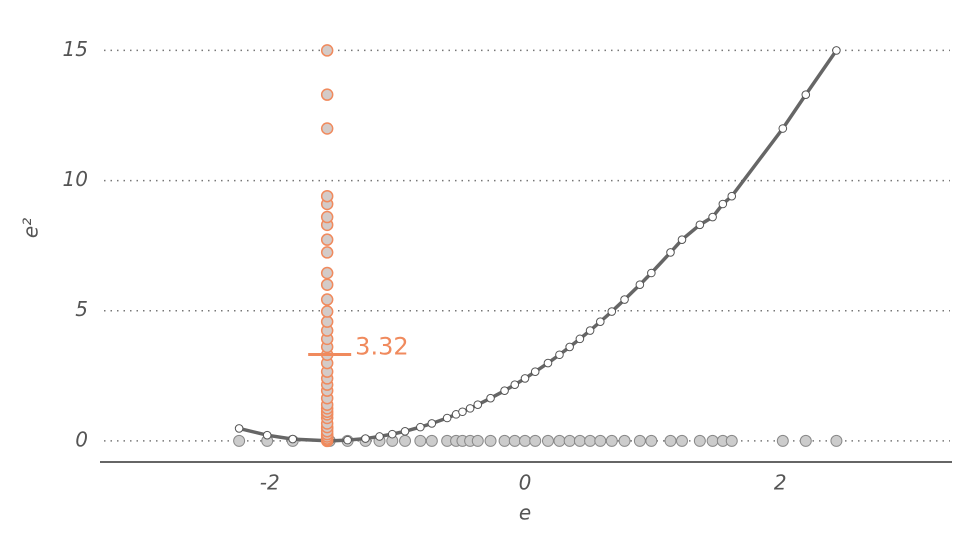 The height and width of the screenshot is (544, 960). What do you see at coordinates (31, 228) in the screenshot?
I see `y-axis-label: e²` at bounding box center [31, 228].